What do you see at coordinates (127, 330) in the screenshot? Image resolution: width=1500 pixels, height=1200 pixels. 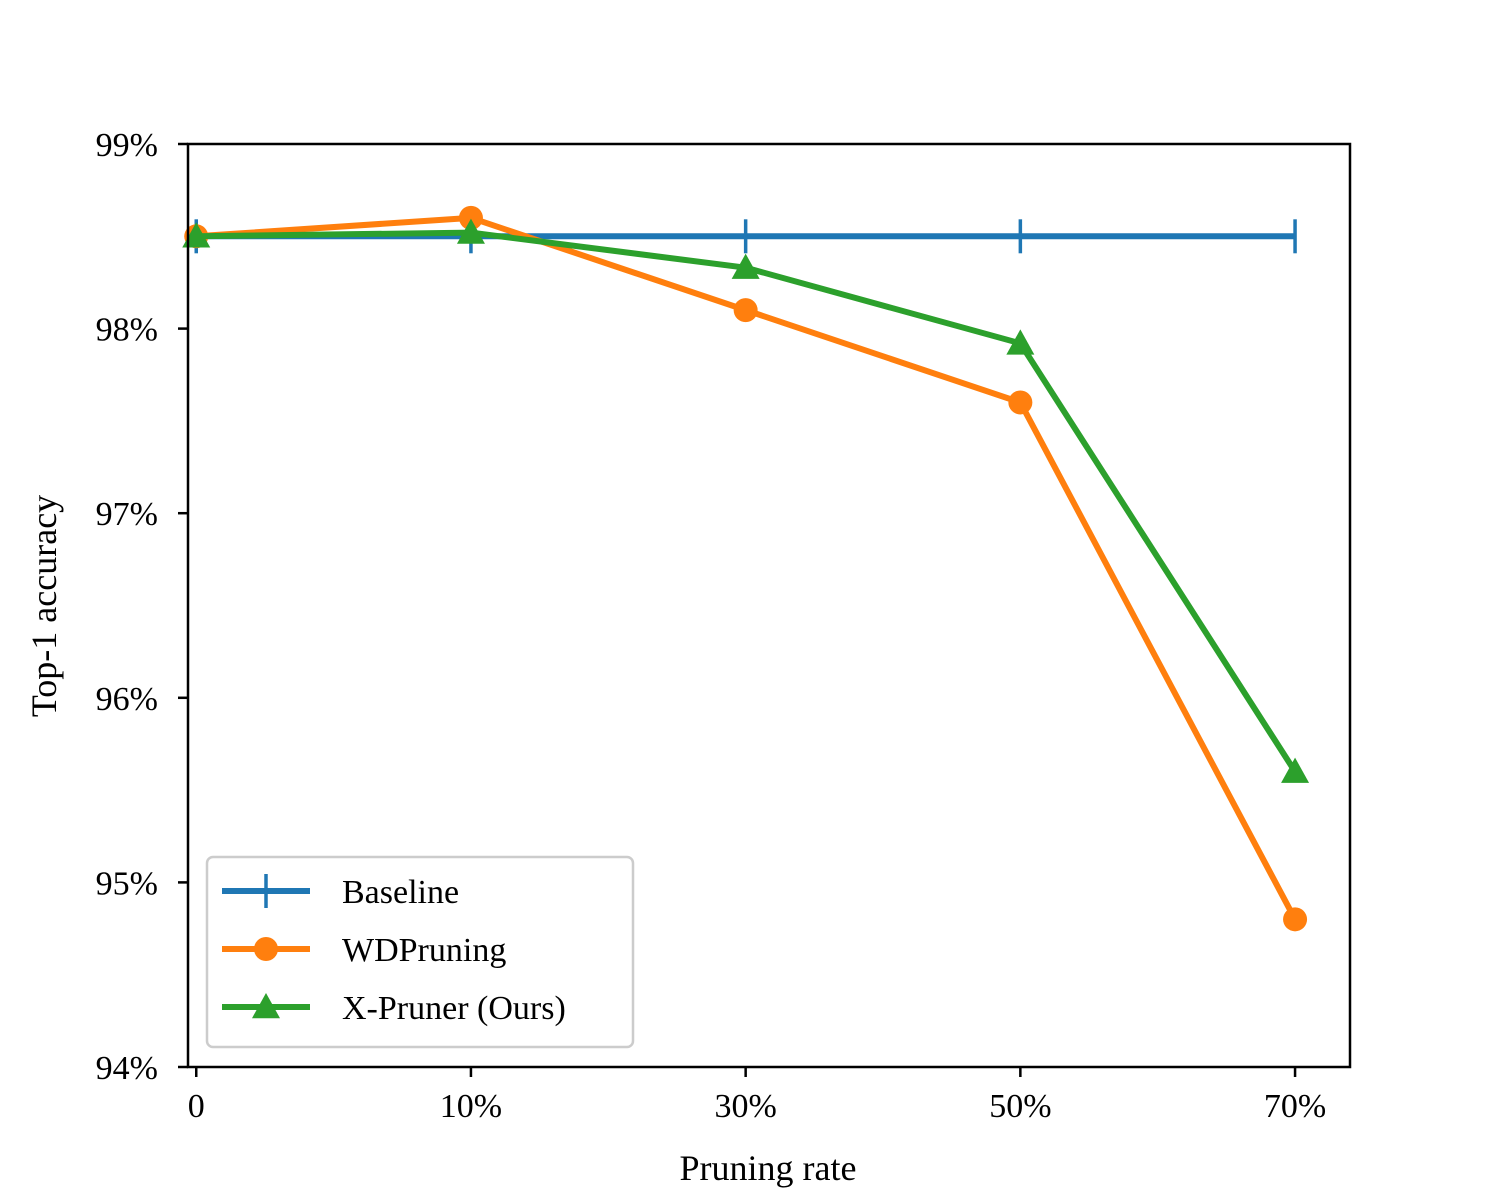 I see `y-tick-label: 98%` at bounding box center [127, 330].